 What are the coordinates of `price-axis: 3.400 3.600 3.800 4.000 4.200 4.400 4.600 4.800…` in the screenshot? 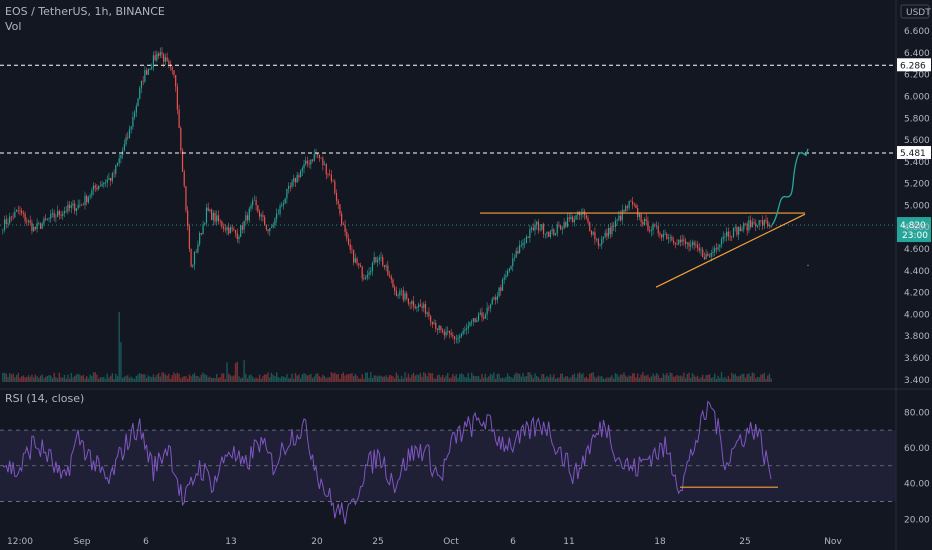 It's located at (915, 264).